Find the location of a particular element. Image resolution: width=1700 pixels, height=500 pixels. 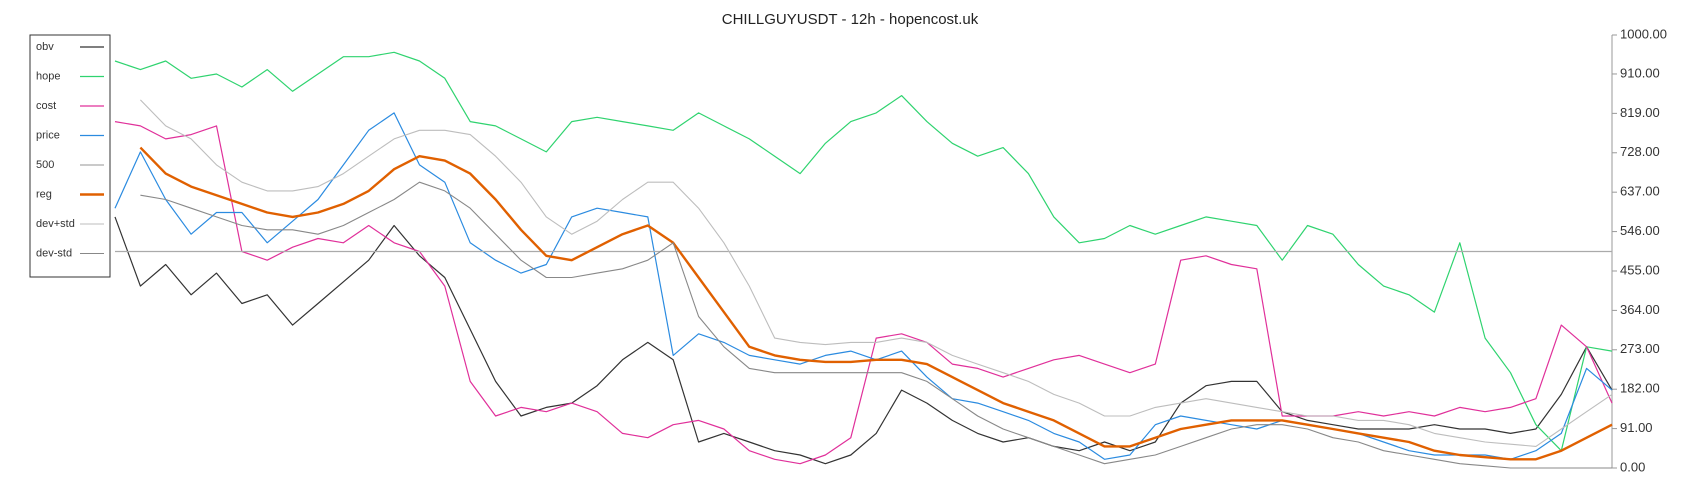

y-tick-label: 182.00 is located at coordinates (1640, 388).